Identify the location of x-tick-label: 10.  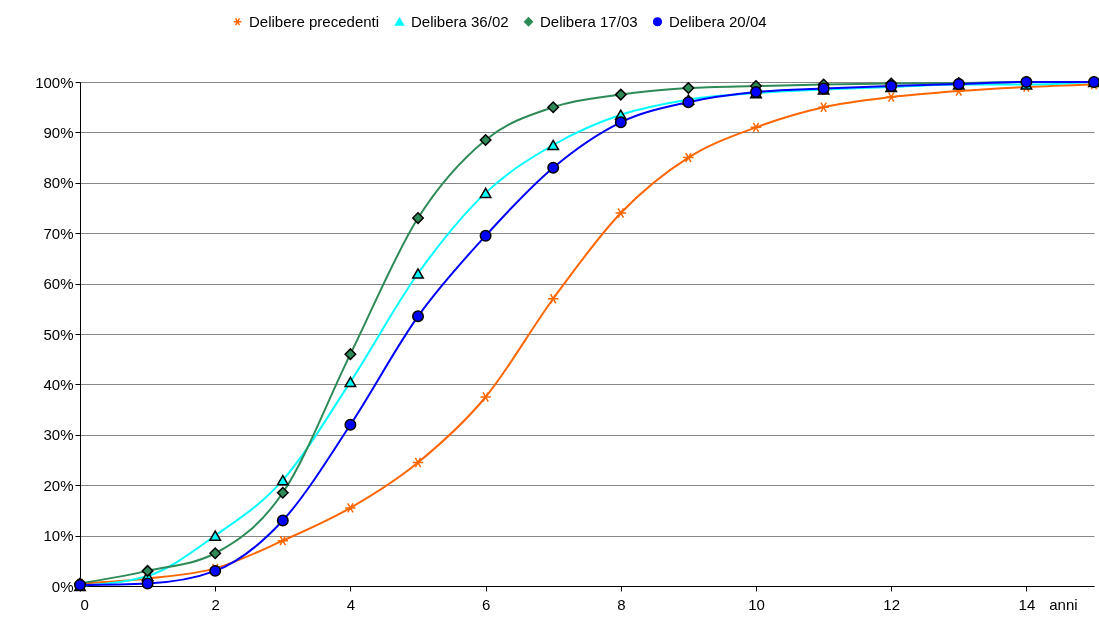
(756, 604).